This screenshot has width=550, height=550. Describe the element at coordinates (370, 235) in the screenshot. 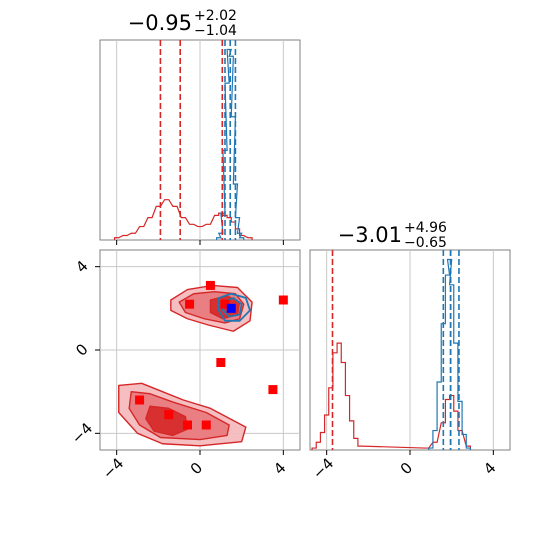

I see `title-main: −3.01` at that location.